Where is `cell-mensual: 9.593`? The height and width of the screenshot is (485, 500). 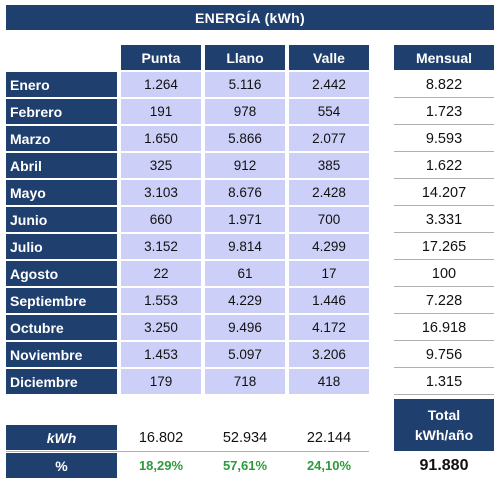 cell-mensual: 9.593 is located at coordinates (444, 138).